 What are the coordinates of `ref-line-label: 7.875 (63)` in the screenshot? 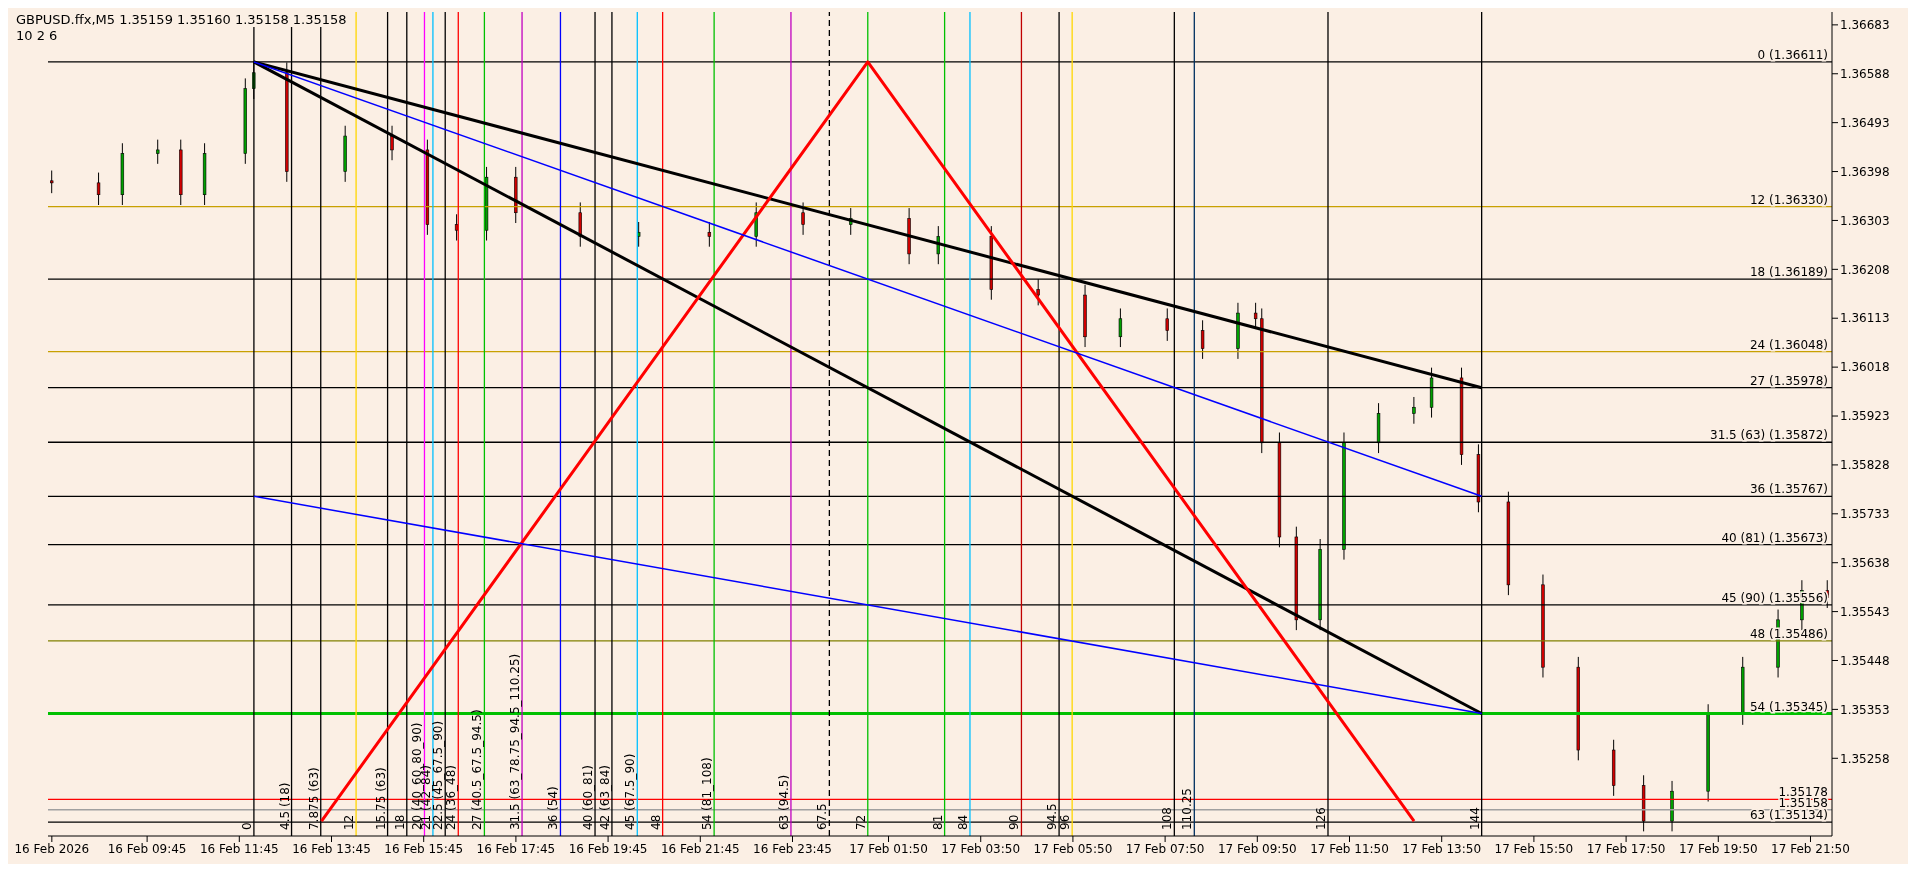 It's located at (313, 798).